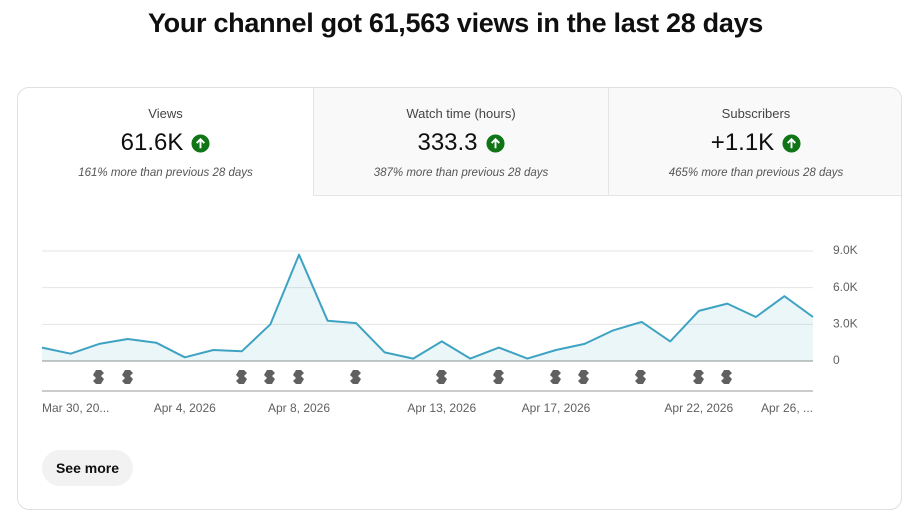  What do you see at coordinates (845, 287) in the screenshot?
I see `y-tick-label: 6.0K` at bounding box center [845, 287].